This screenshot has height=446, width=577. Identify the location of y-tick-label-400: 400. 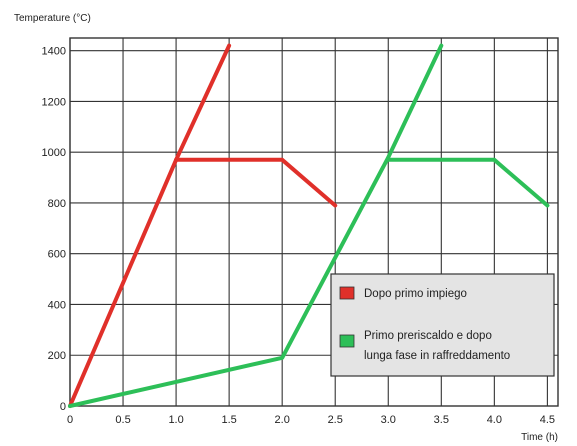
(57, 305).